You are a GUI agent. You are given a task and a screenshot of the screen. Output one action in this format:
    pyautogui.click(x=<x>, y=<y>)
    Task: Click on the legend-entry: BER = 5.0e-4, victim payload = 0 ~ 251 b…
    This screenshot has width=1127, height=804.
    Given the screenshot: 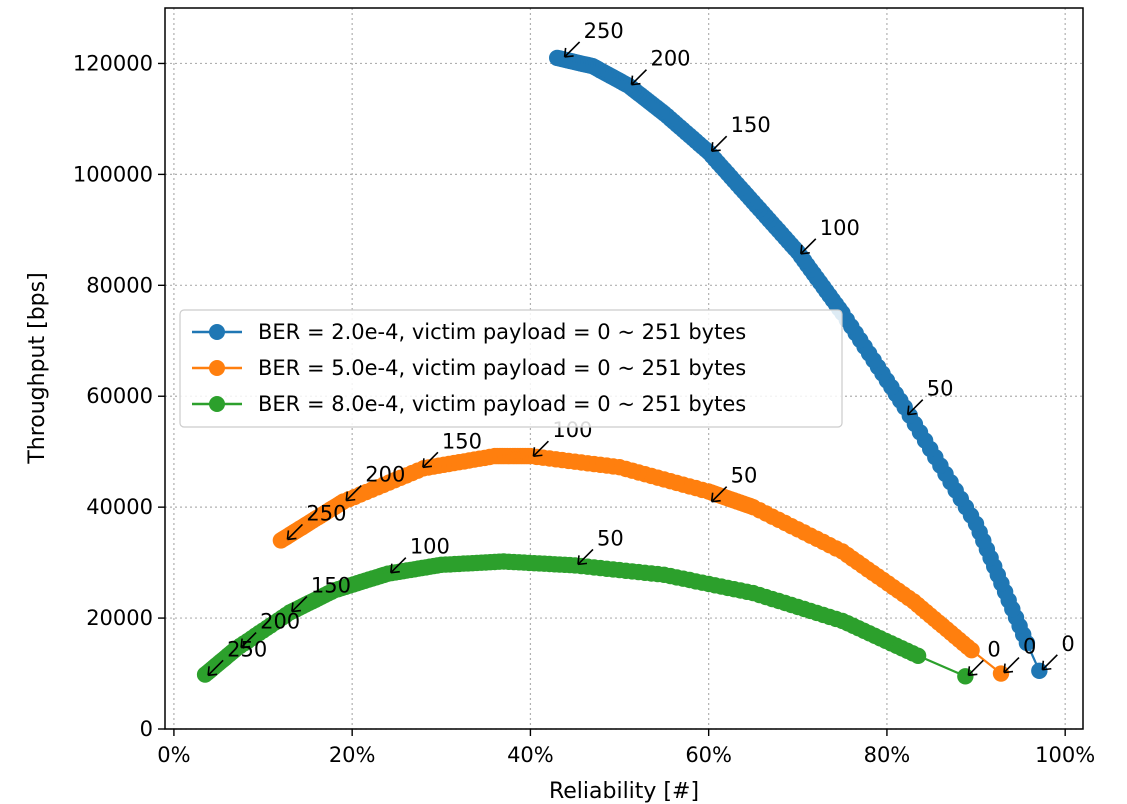 What is the action you would take?
    pyautogui.click(x=502, y=368)
    